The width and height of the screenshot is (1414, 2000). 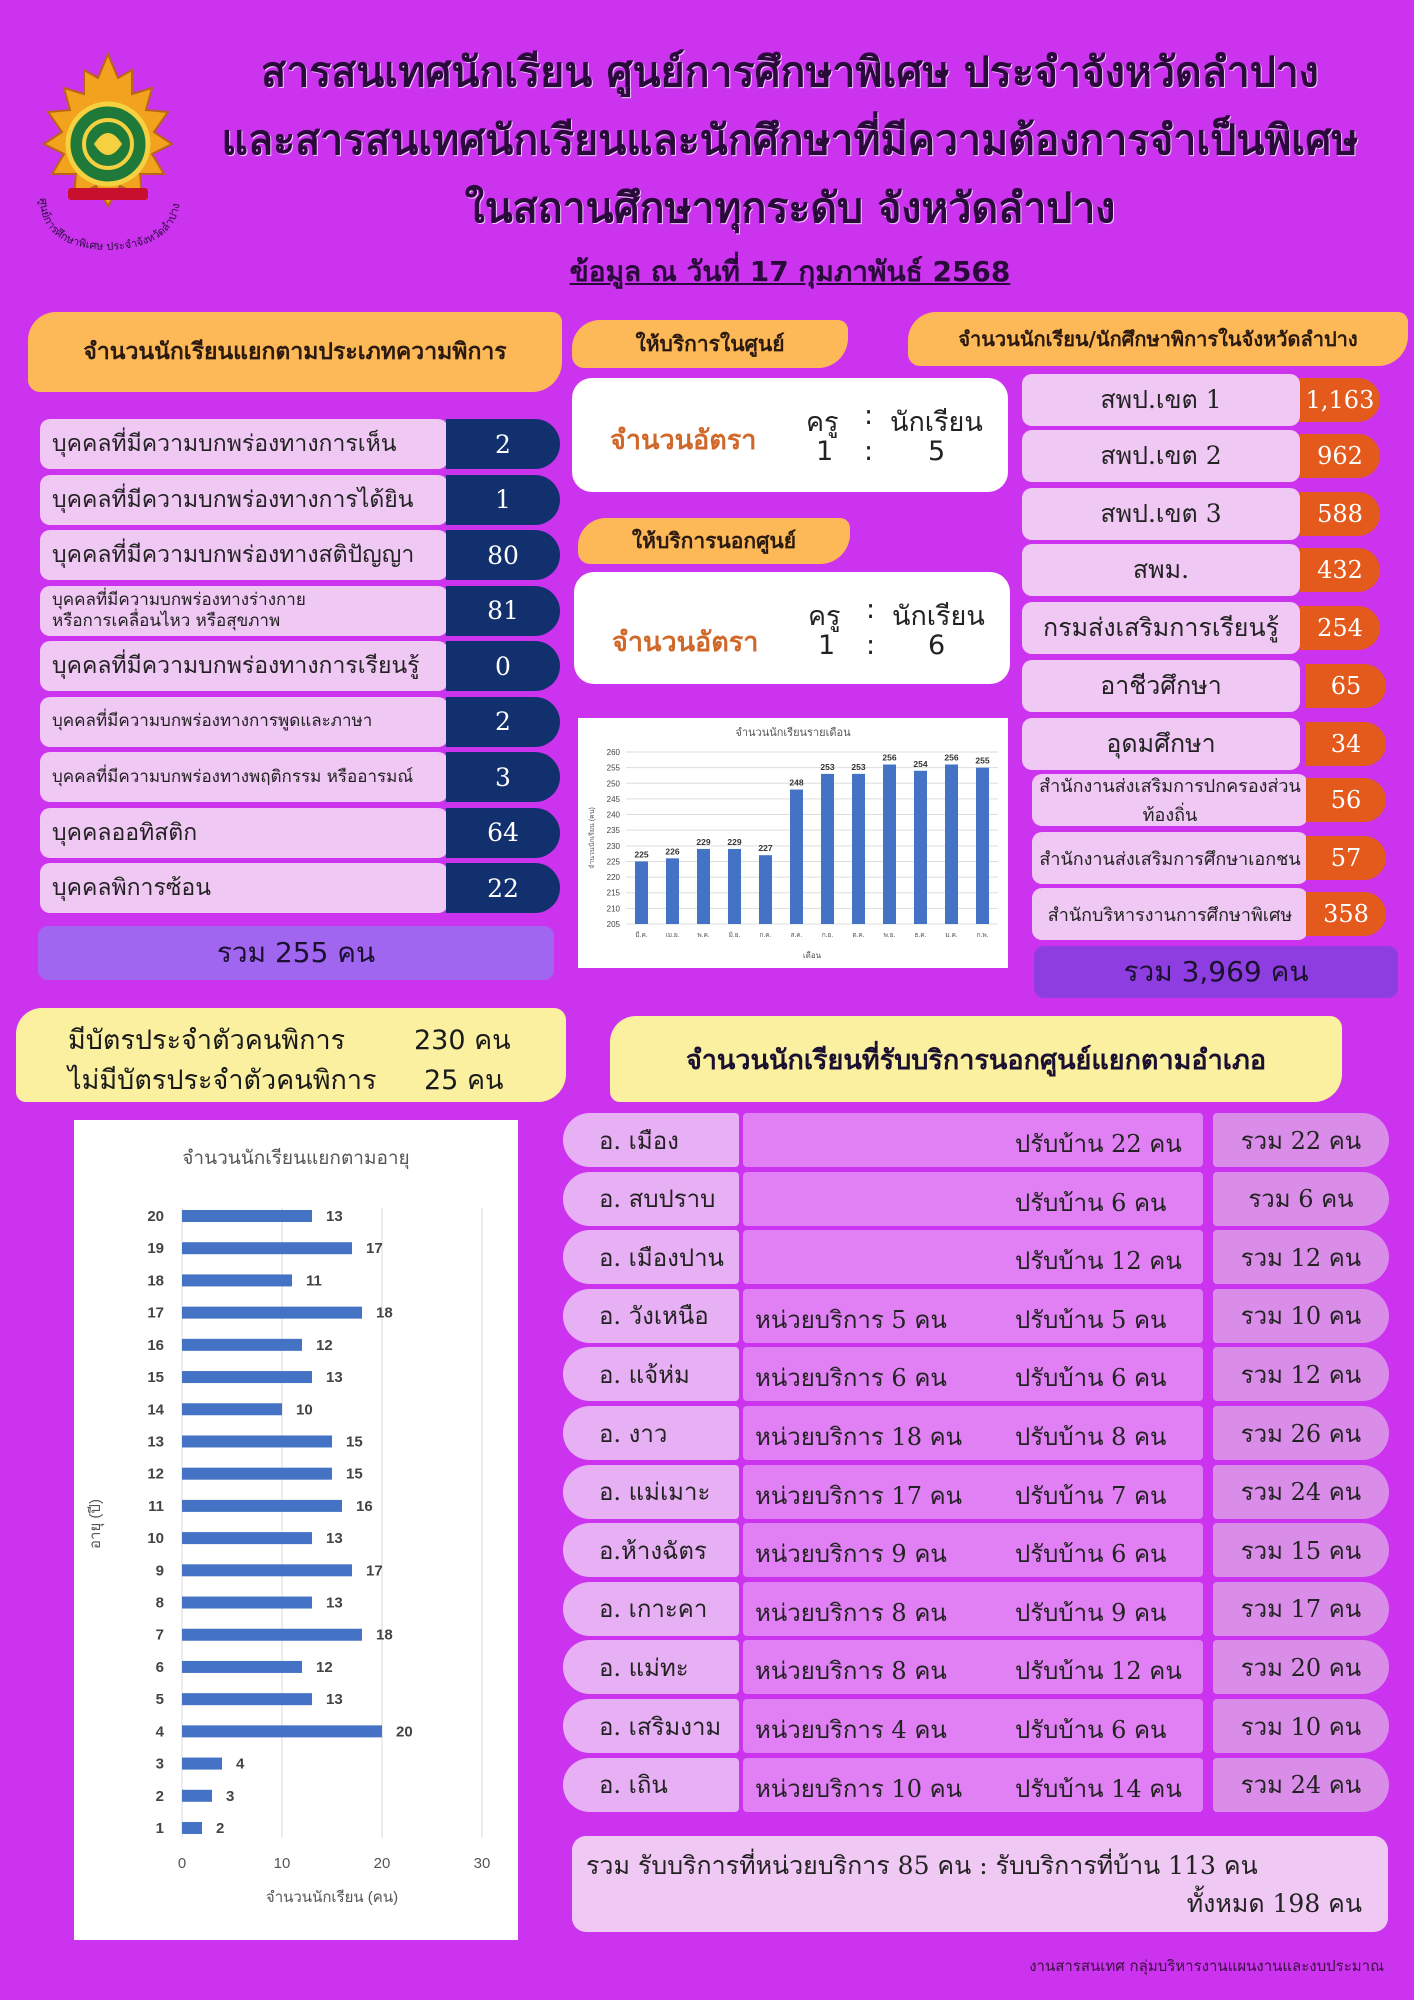 What do you see at coordinates (160, 1828) in the screenshot?
I see `age-y-tick-label: 1` at bounding box center [160, 1828].